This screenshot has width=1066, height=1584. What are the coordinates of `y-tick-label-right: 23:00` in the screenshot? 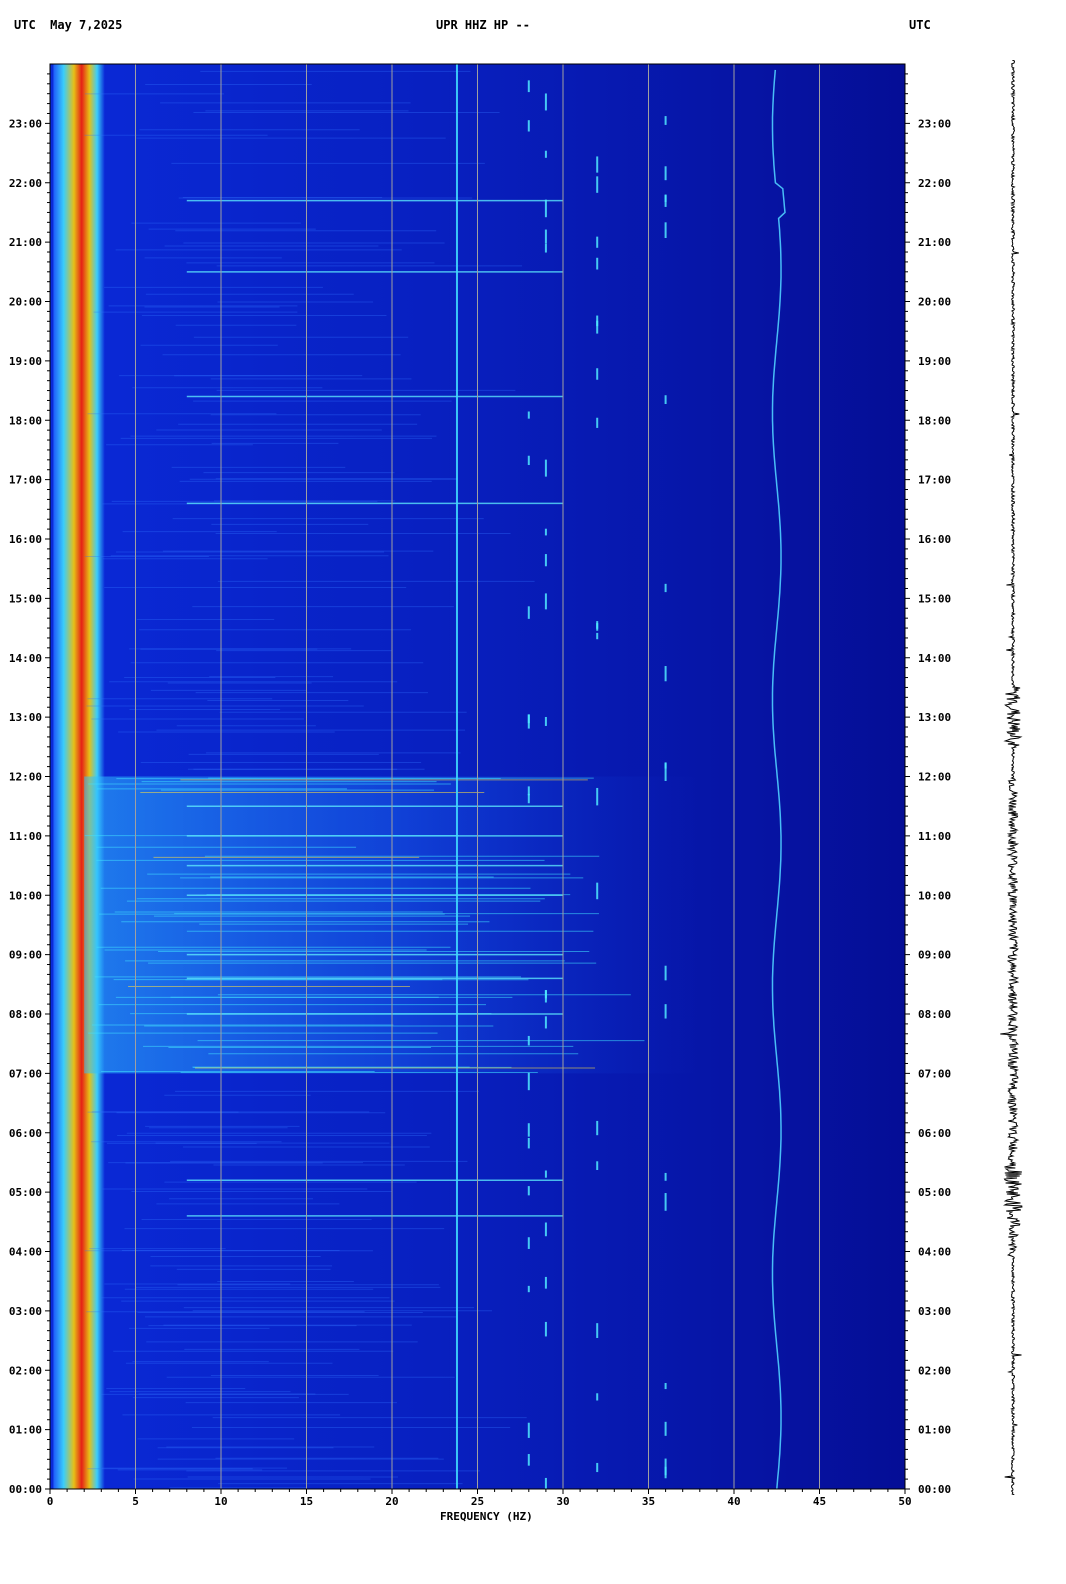 It's located at (934, 123).